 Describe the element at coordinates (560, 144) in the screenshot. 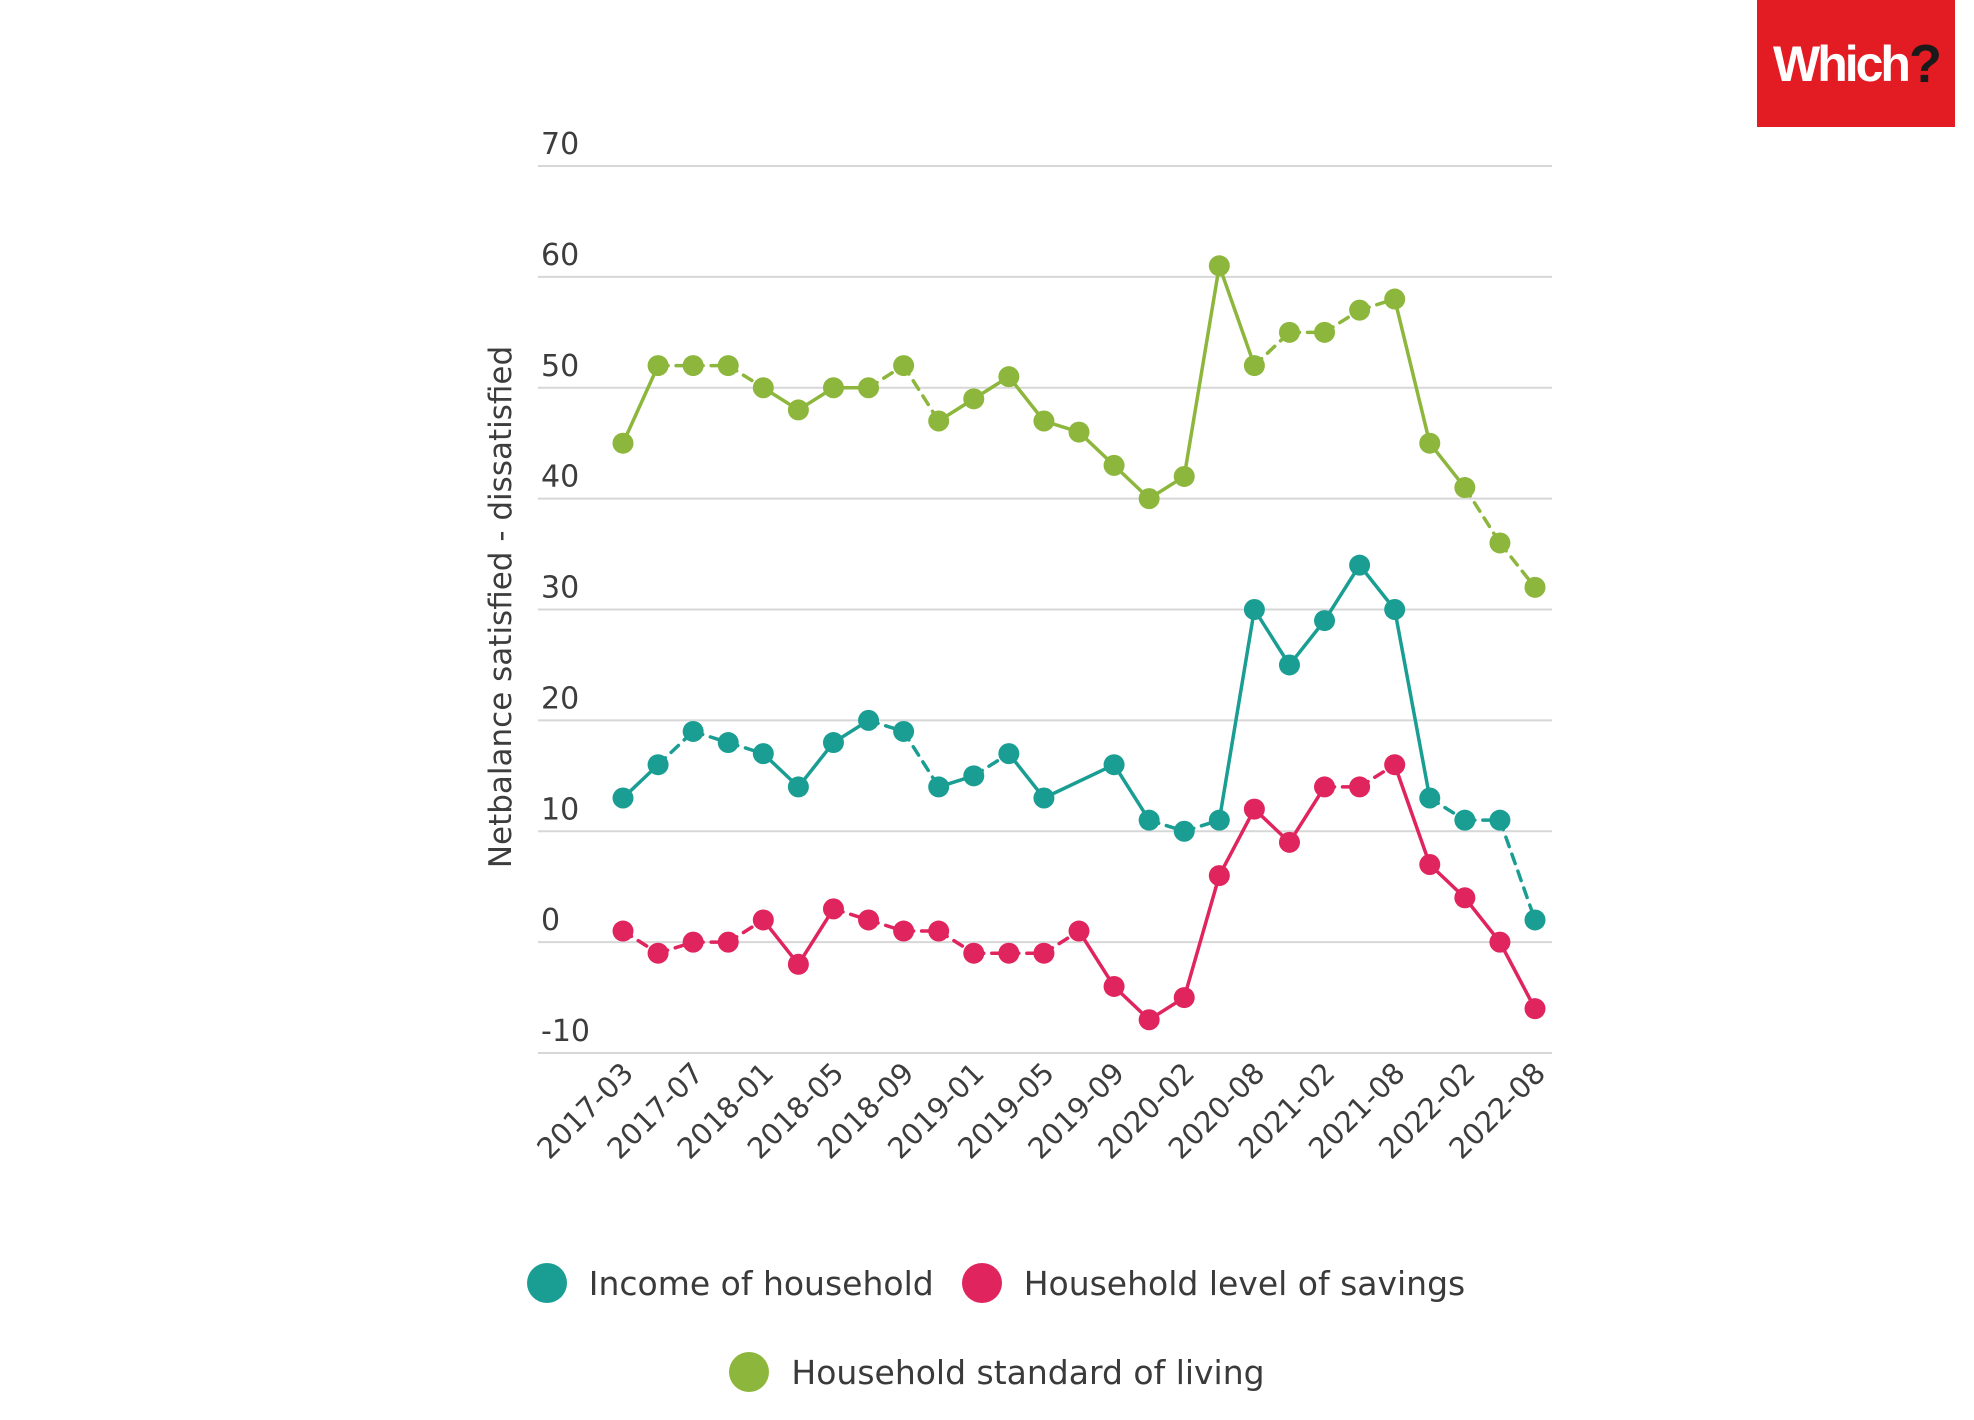

I see `y-tick-label: 70` at that location.